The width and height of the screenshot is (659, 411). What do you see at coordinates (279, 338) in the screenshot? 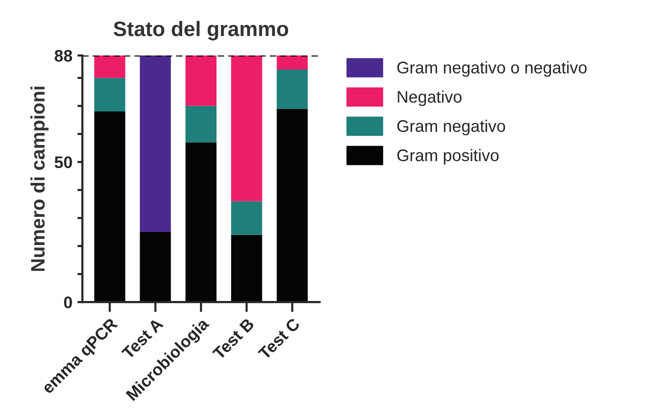
I see `x-tick-label: Test C` at bounding box center [279, 338].